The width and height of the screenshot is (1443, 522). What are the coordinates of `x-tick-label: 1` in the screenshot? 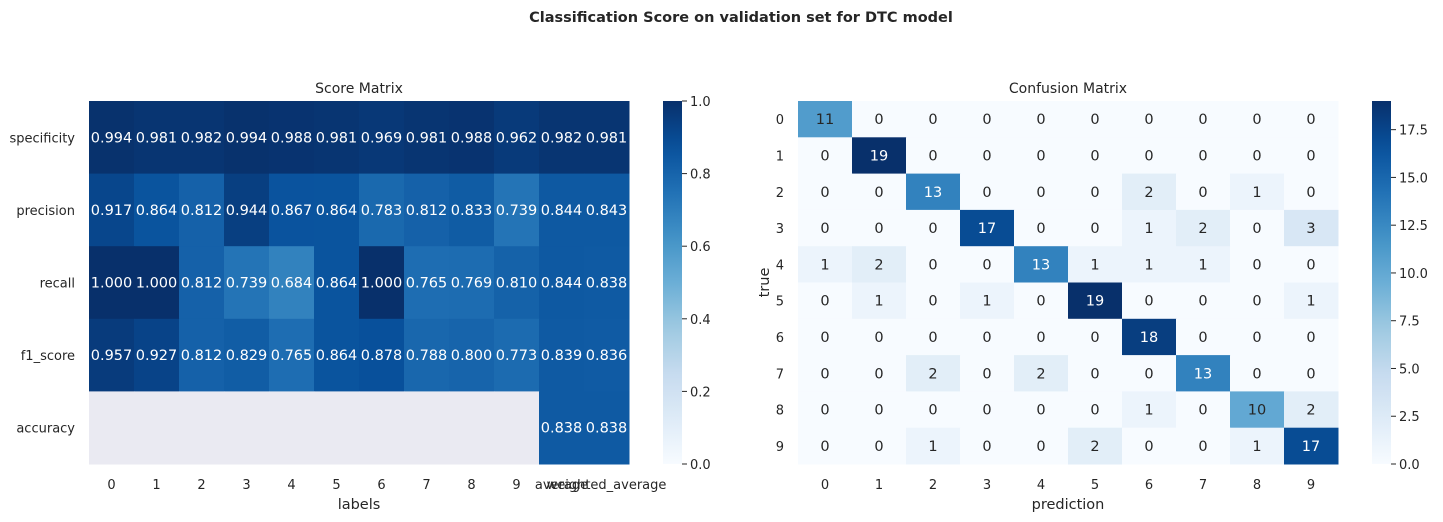 It's located at (879, 485).